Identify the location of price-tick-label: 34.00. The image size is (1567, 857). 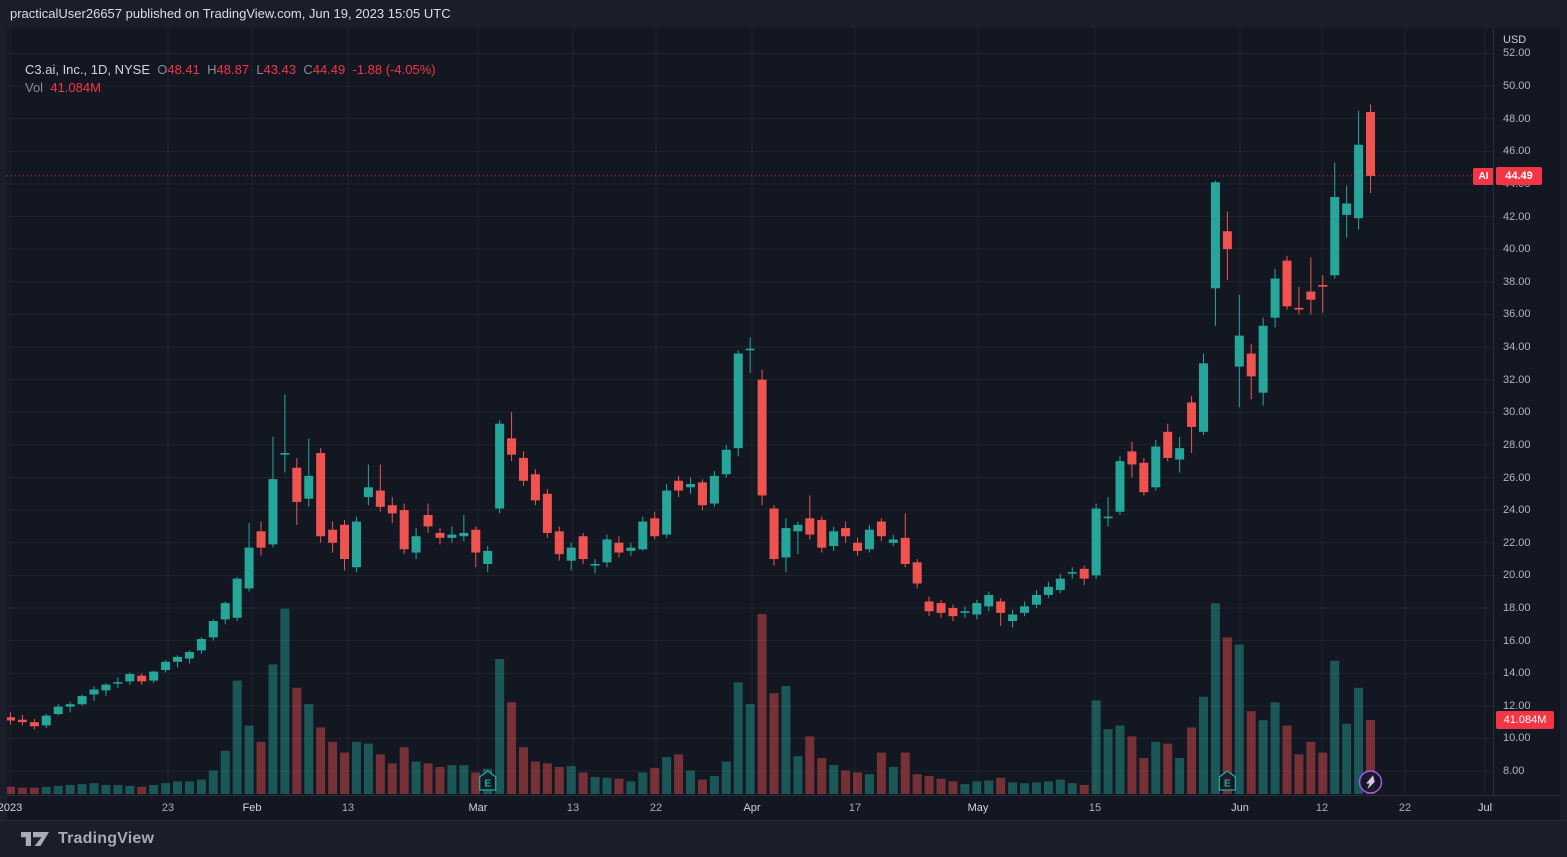
(1517, 347).